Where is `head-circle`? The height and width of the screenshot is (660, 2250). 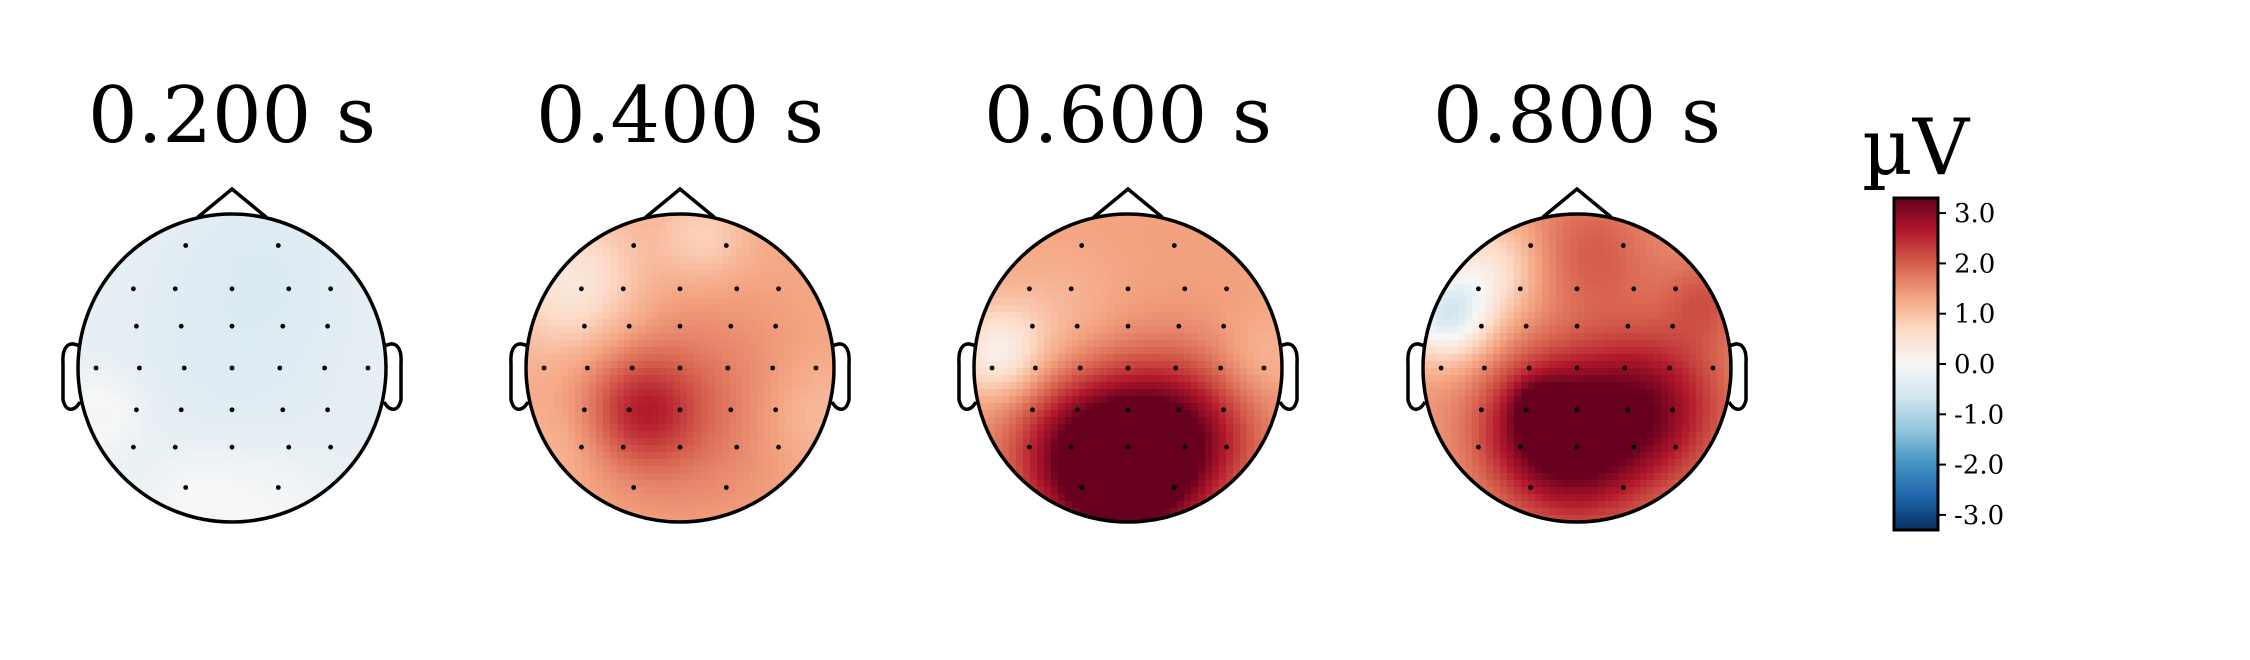 head-circle is located at coordinates (680, 368).